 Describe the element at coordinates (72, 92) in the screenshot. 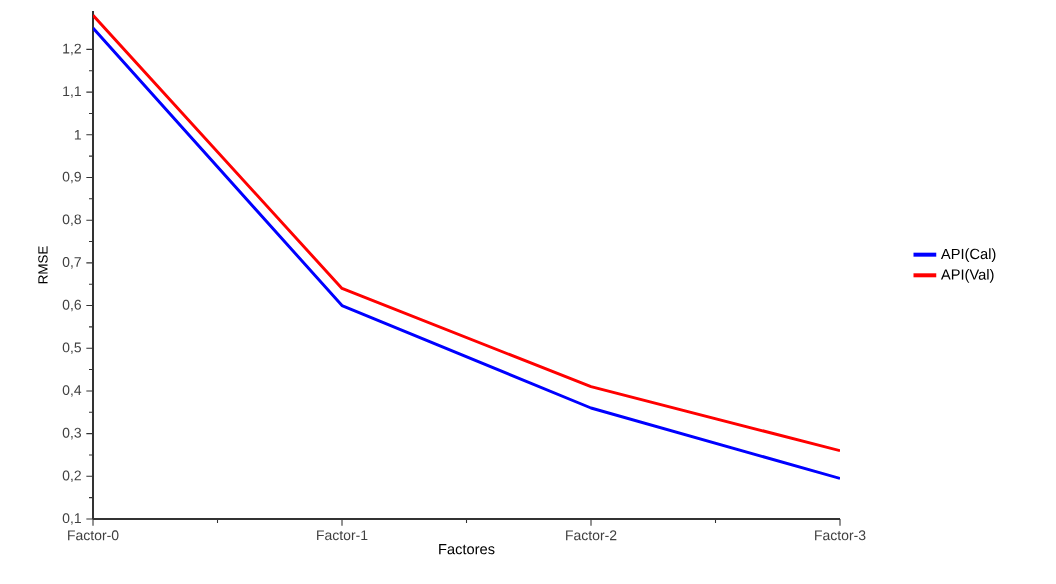

I see `y-tick-label: 1,1` at that location.